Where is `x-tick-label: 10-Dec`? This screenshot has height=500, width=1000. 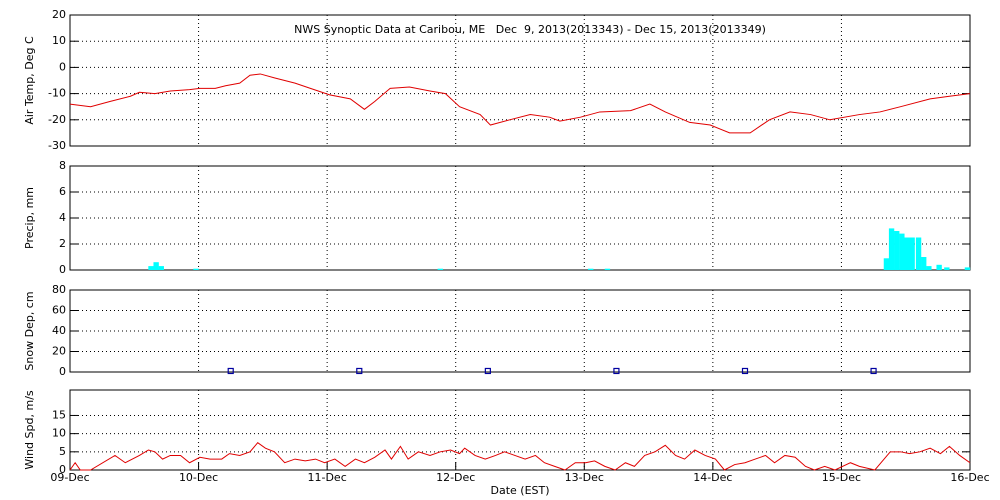
x-tick-label: 10-Dec is located at coordinates (198, 477).